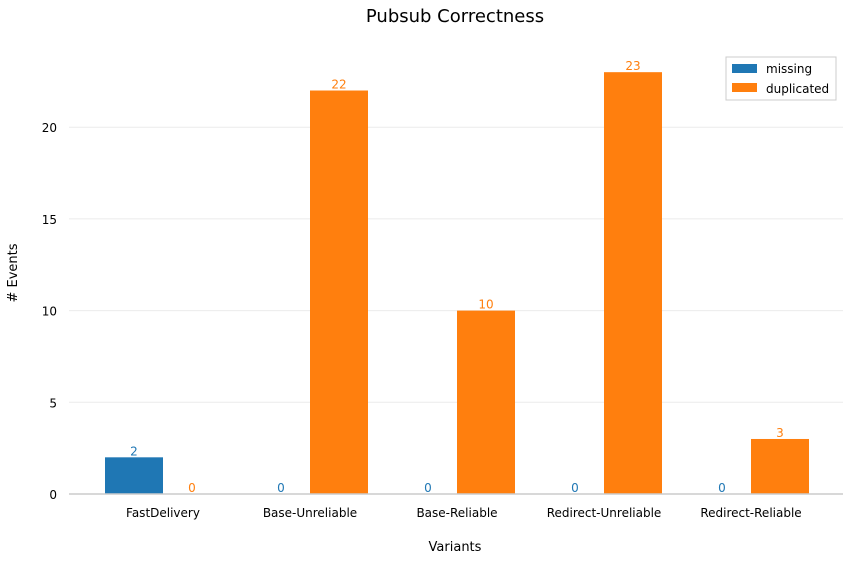 This screenshot has width=849, height=561. I want to click on data-label-duplicated: 10, so click(485, 305).